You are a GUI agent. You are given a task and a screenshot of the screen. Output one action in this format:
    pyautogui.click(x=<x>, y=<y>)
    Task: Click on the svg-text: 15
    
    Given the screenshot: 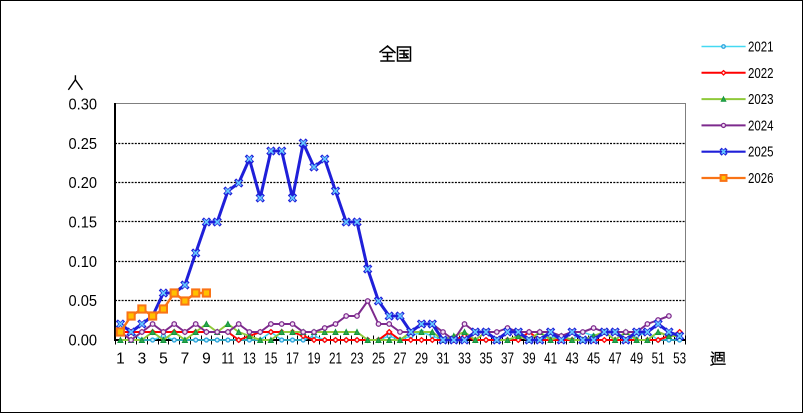 What is the action you would take?
    pyautogui.click(x=270, y=359)
    